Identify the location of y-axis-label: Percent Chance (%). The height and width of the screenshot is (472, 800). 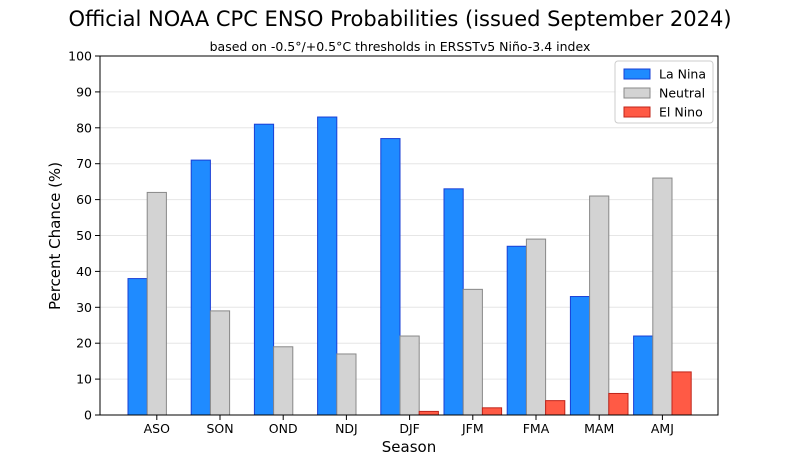
(55, 236).